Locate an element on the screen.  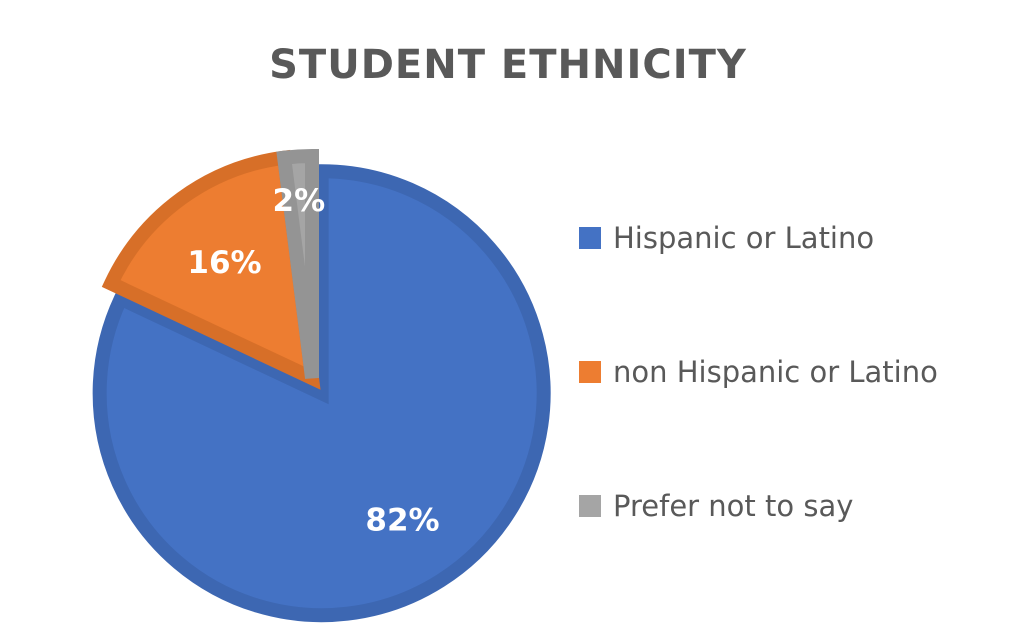
legend-swatch-hispanic-or-latino is located at coordinates (590, 238).